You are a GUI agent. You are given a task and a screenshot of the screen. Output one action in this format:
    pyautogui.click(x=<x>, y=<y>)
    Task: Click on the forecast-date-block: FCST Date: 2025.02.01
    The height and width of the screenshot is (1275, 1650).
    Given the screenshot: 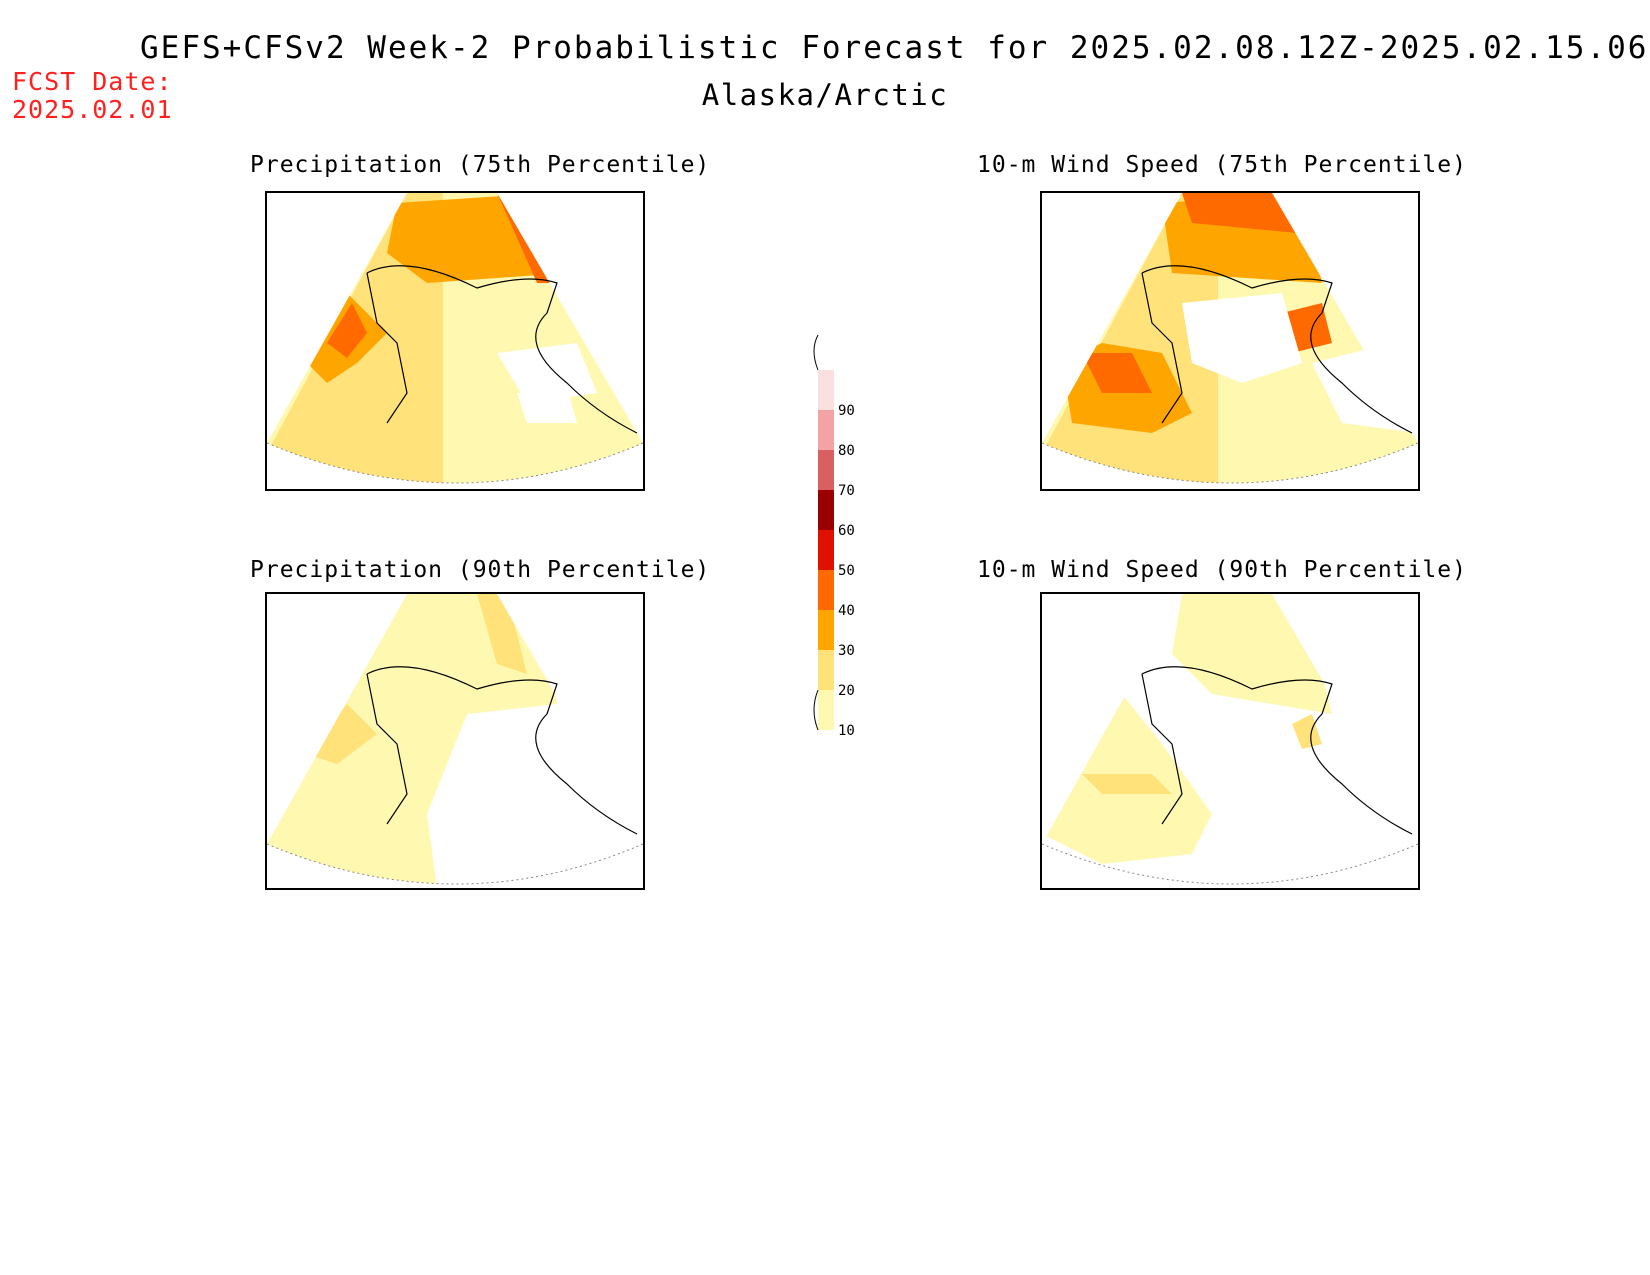 What is the action you would take?
    pyautogui.click(x=92, y=96)
    